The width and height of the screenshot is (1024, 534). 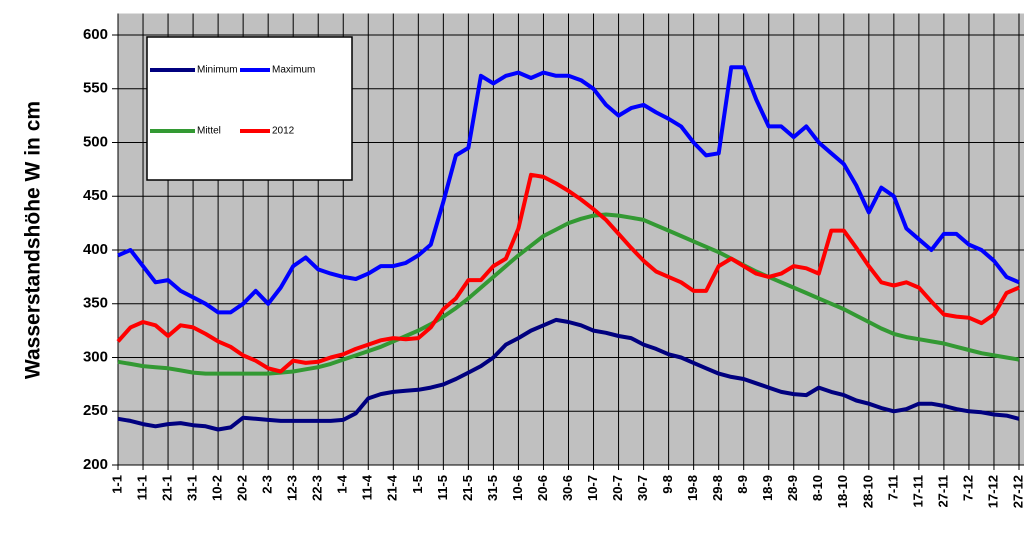 What do you see at coordinates (95, 34) in the screenshot?
I see `y-tick-label: 600` at bounding box center [95, 34].